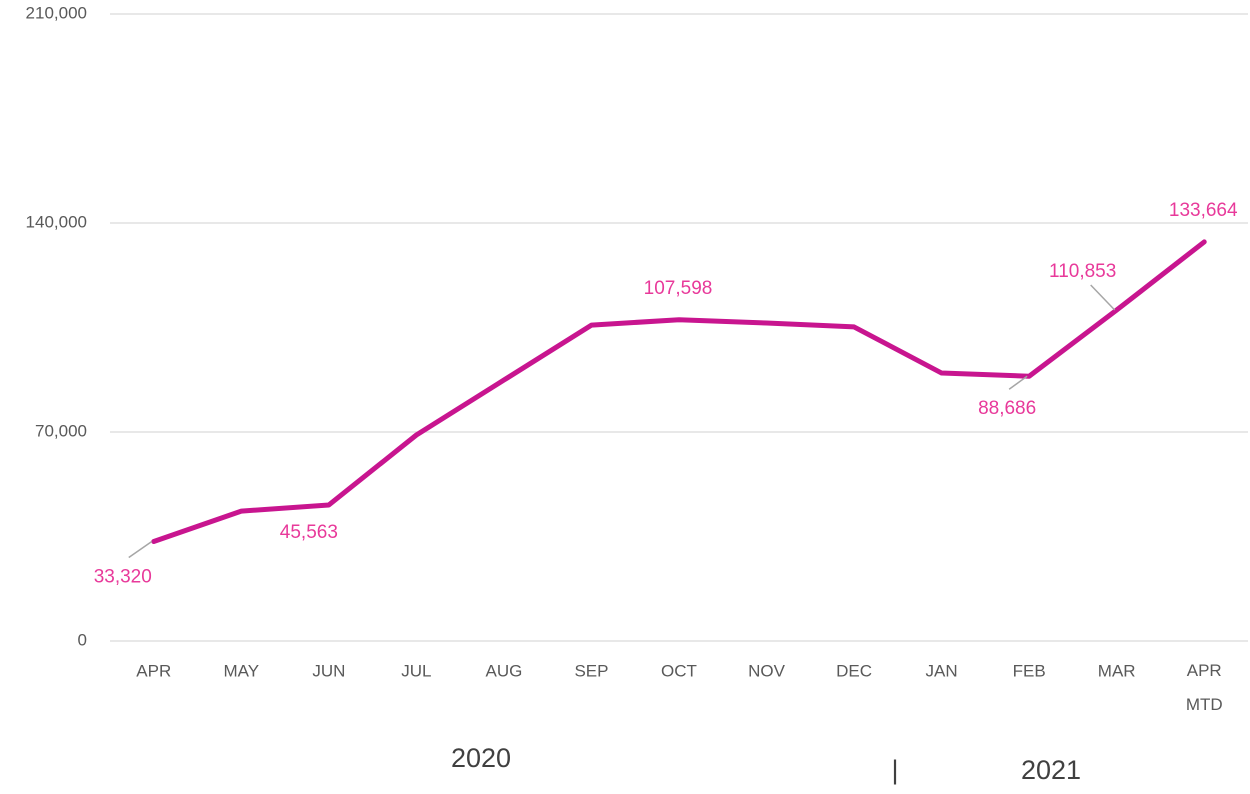  I want to click on x-tick-label: FEB, so click(1029, 670).